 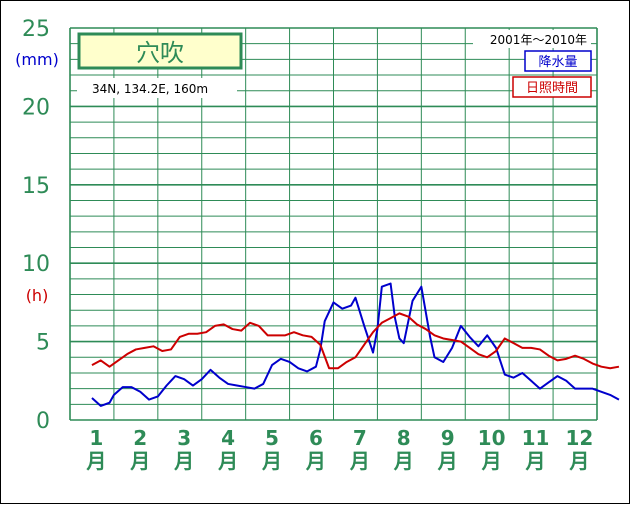 I want to click on location-label: 34N, 134.2E, 160m, so click(x=150, y=89).